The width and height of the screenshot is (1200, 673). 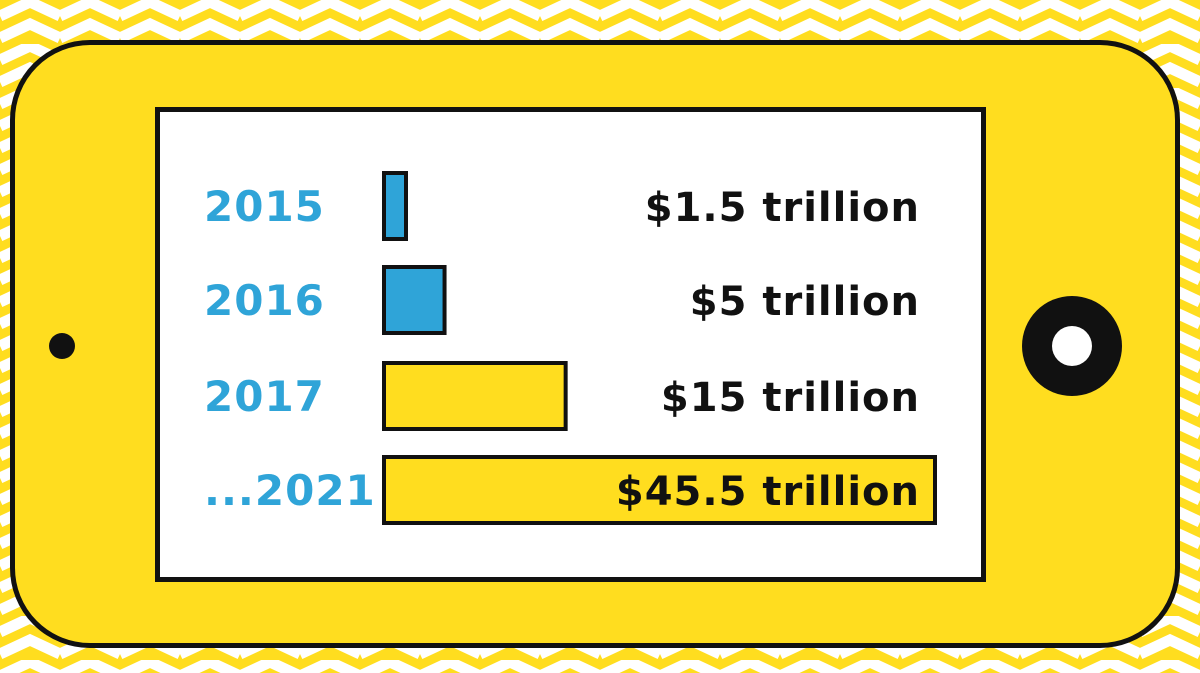 I want to click on value-label-1: $5 trillion, so click(x=805, y=302).